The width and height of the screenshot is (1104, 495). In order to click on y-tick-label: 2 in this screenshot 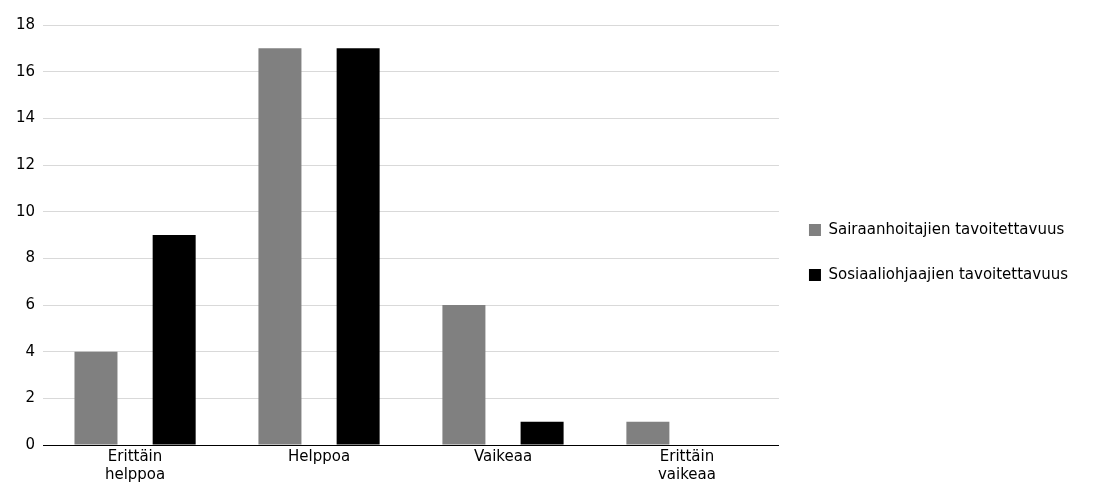, I will do `click(30, 397)`.